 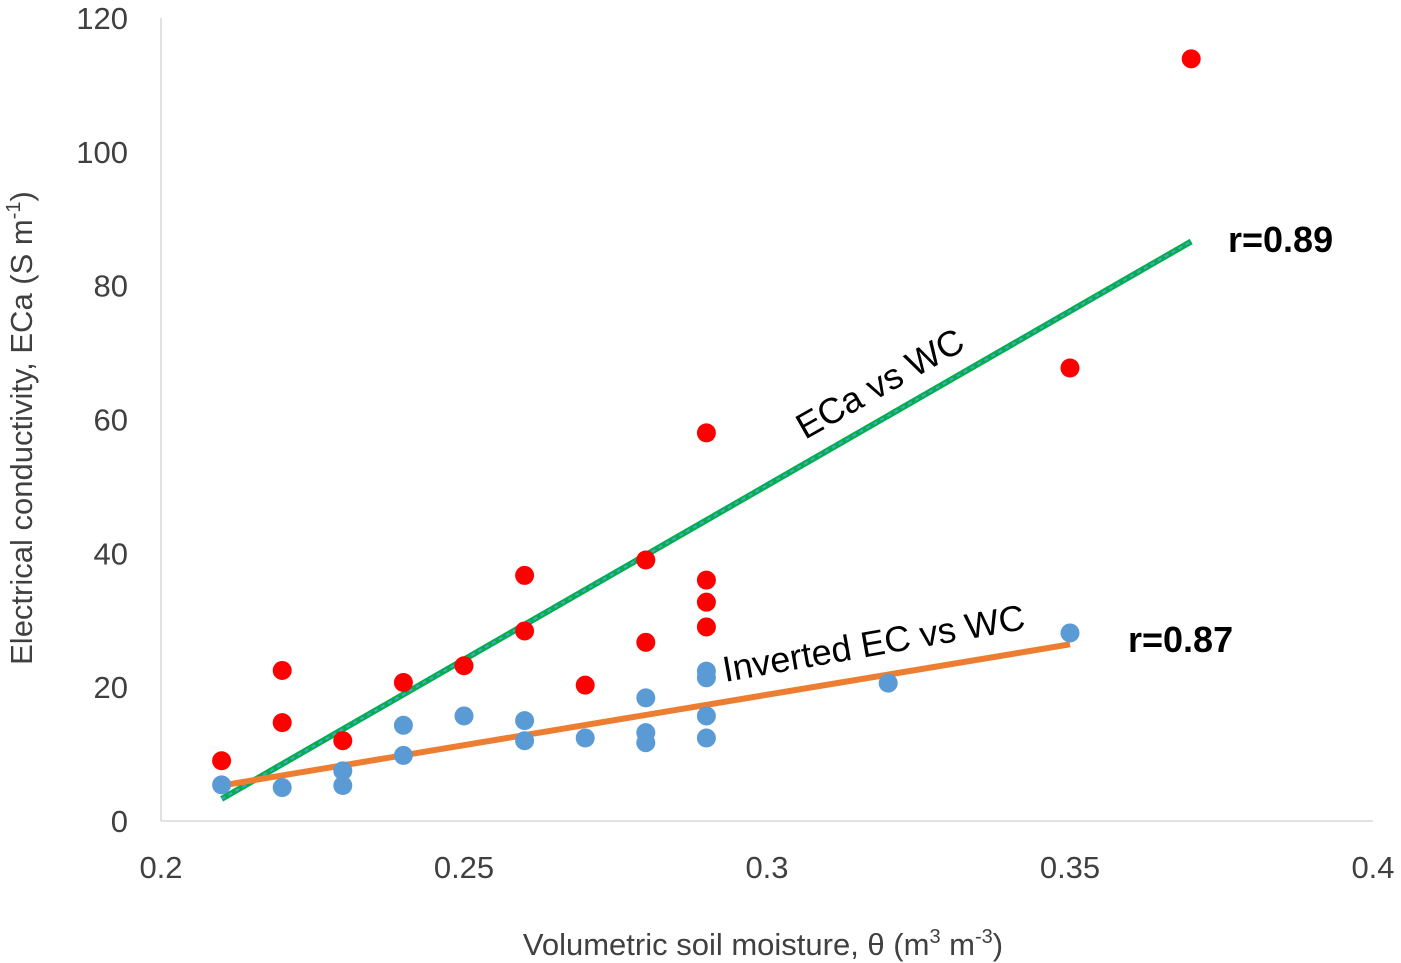 I want to click on y-tick-label: 80, so click(x=111, y=286).